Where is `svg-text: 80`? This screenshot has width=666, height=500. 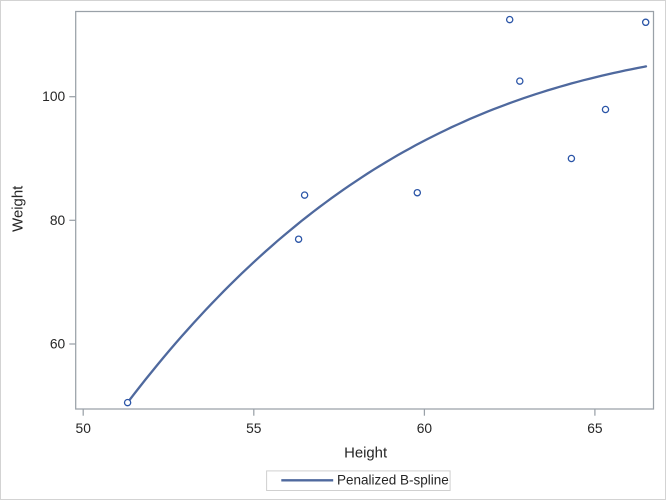 svg-text: 80 is located at coordinates (58, 220).